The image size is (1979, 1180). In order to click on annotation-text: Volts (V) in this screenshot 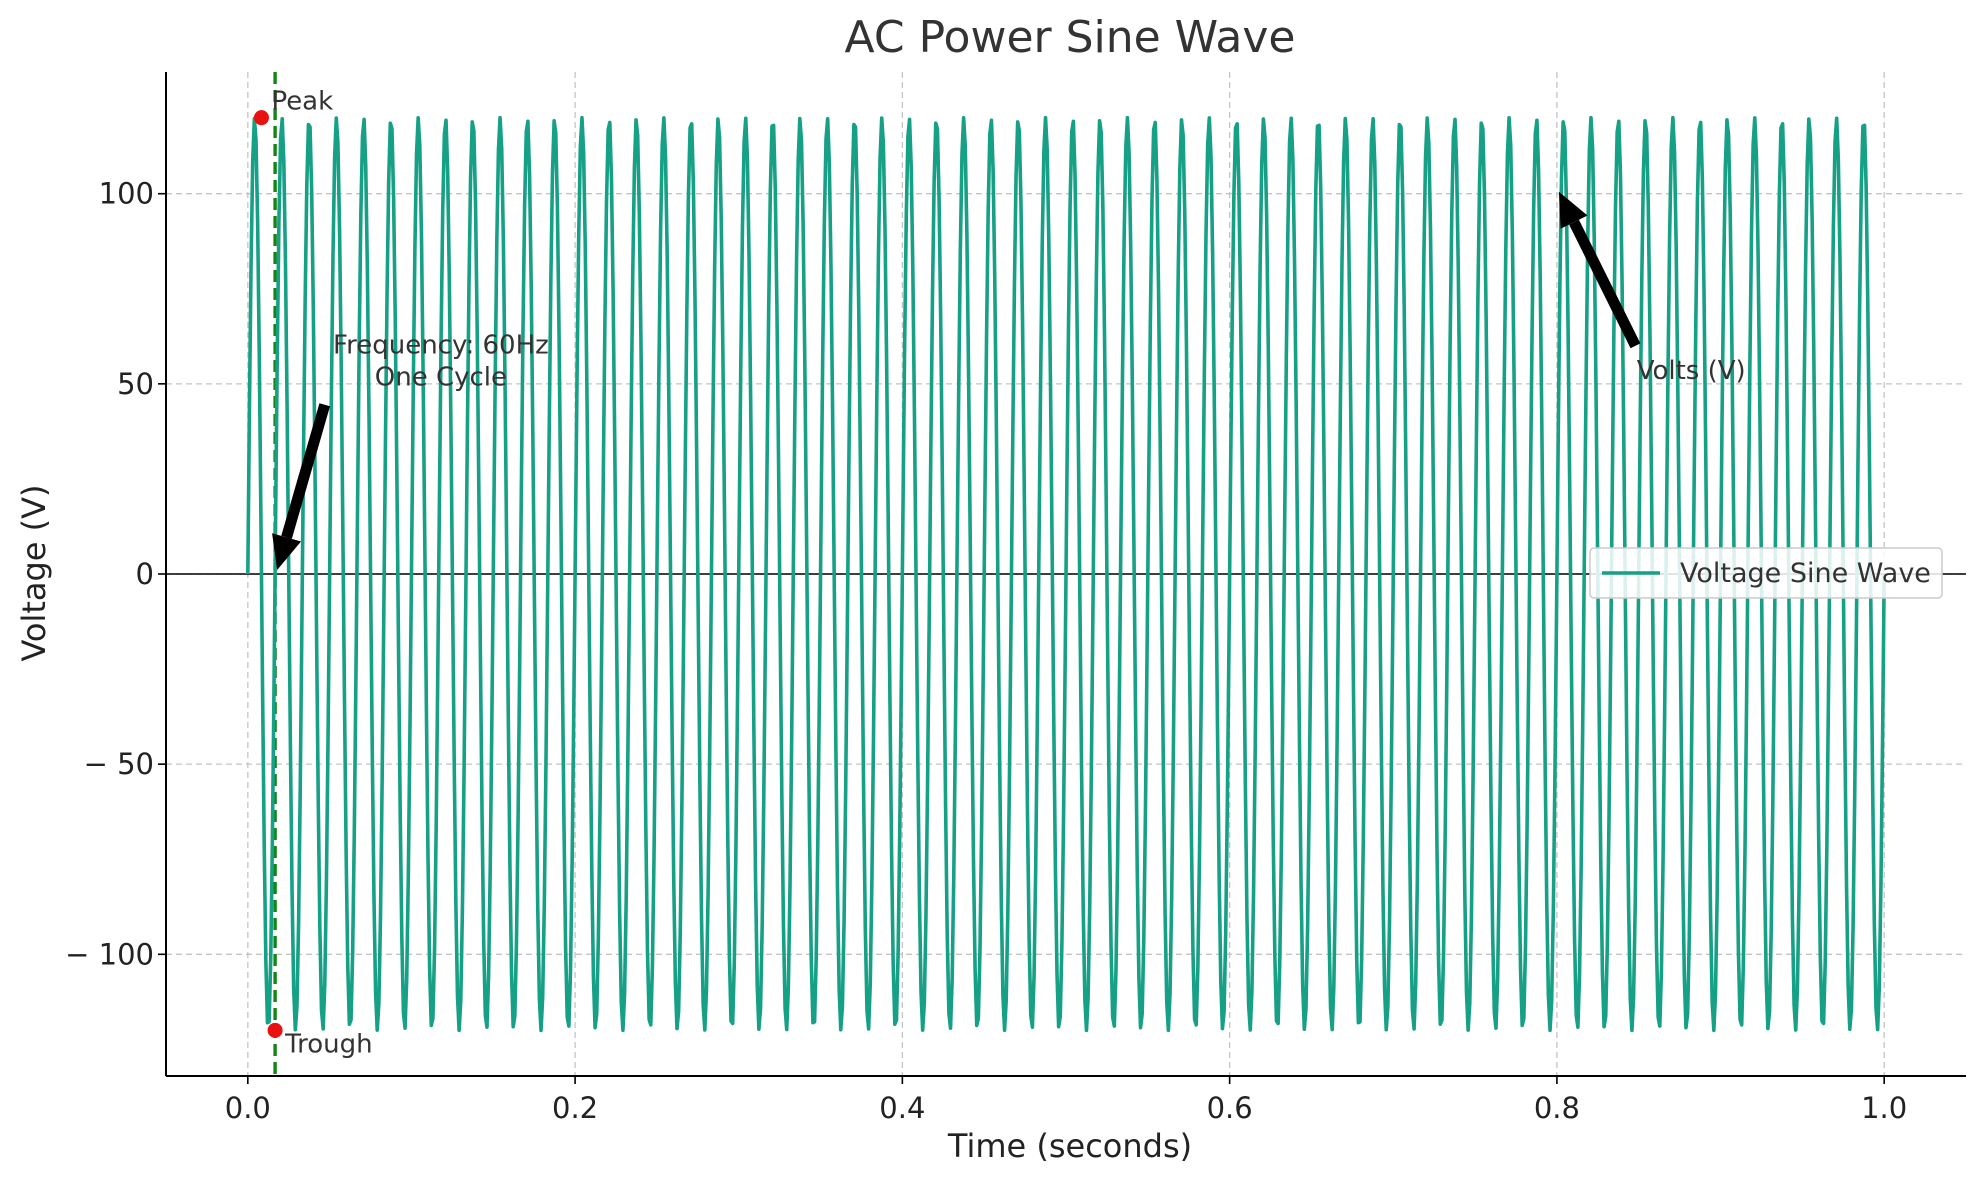, I will do `click(1691, 371)`.